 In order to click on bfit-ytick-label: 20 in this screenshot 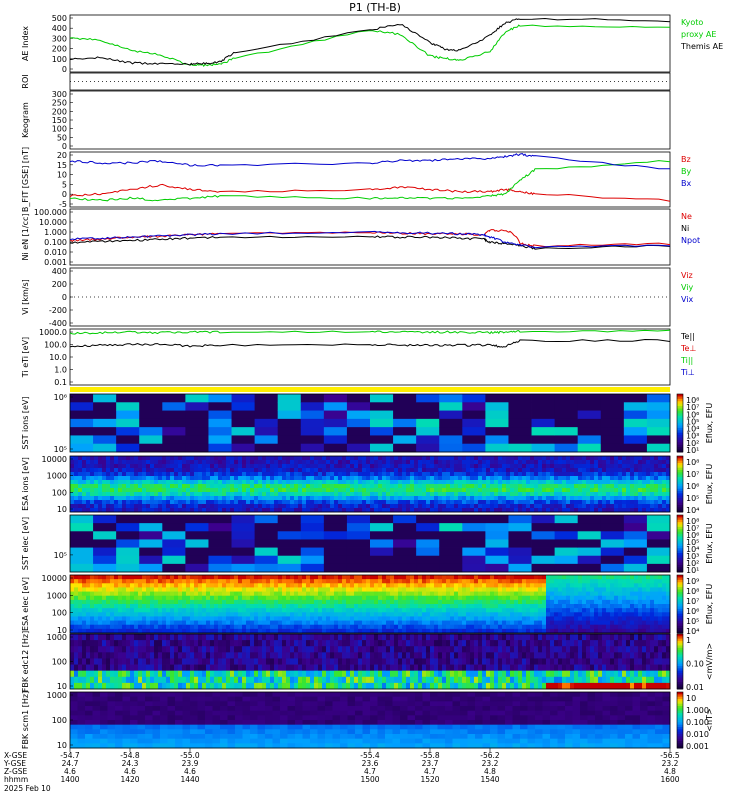, I will do `click(62, 155)`.